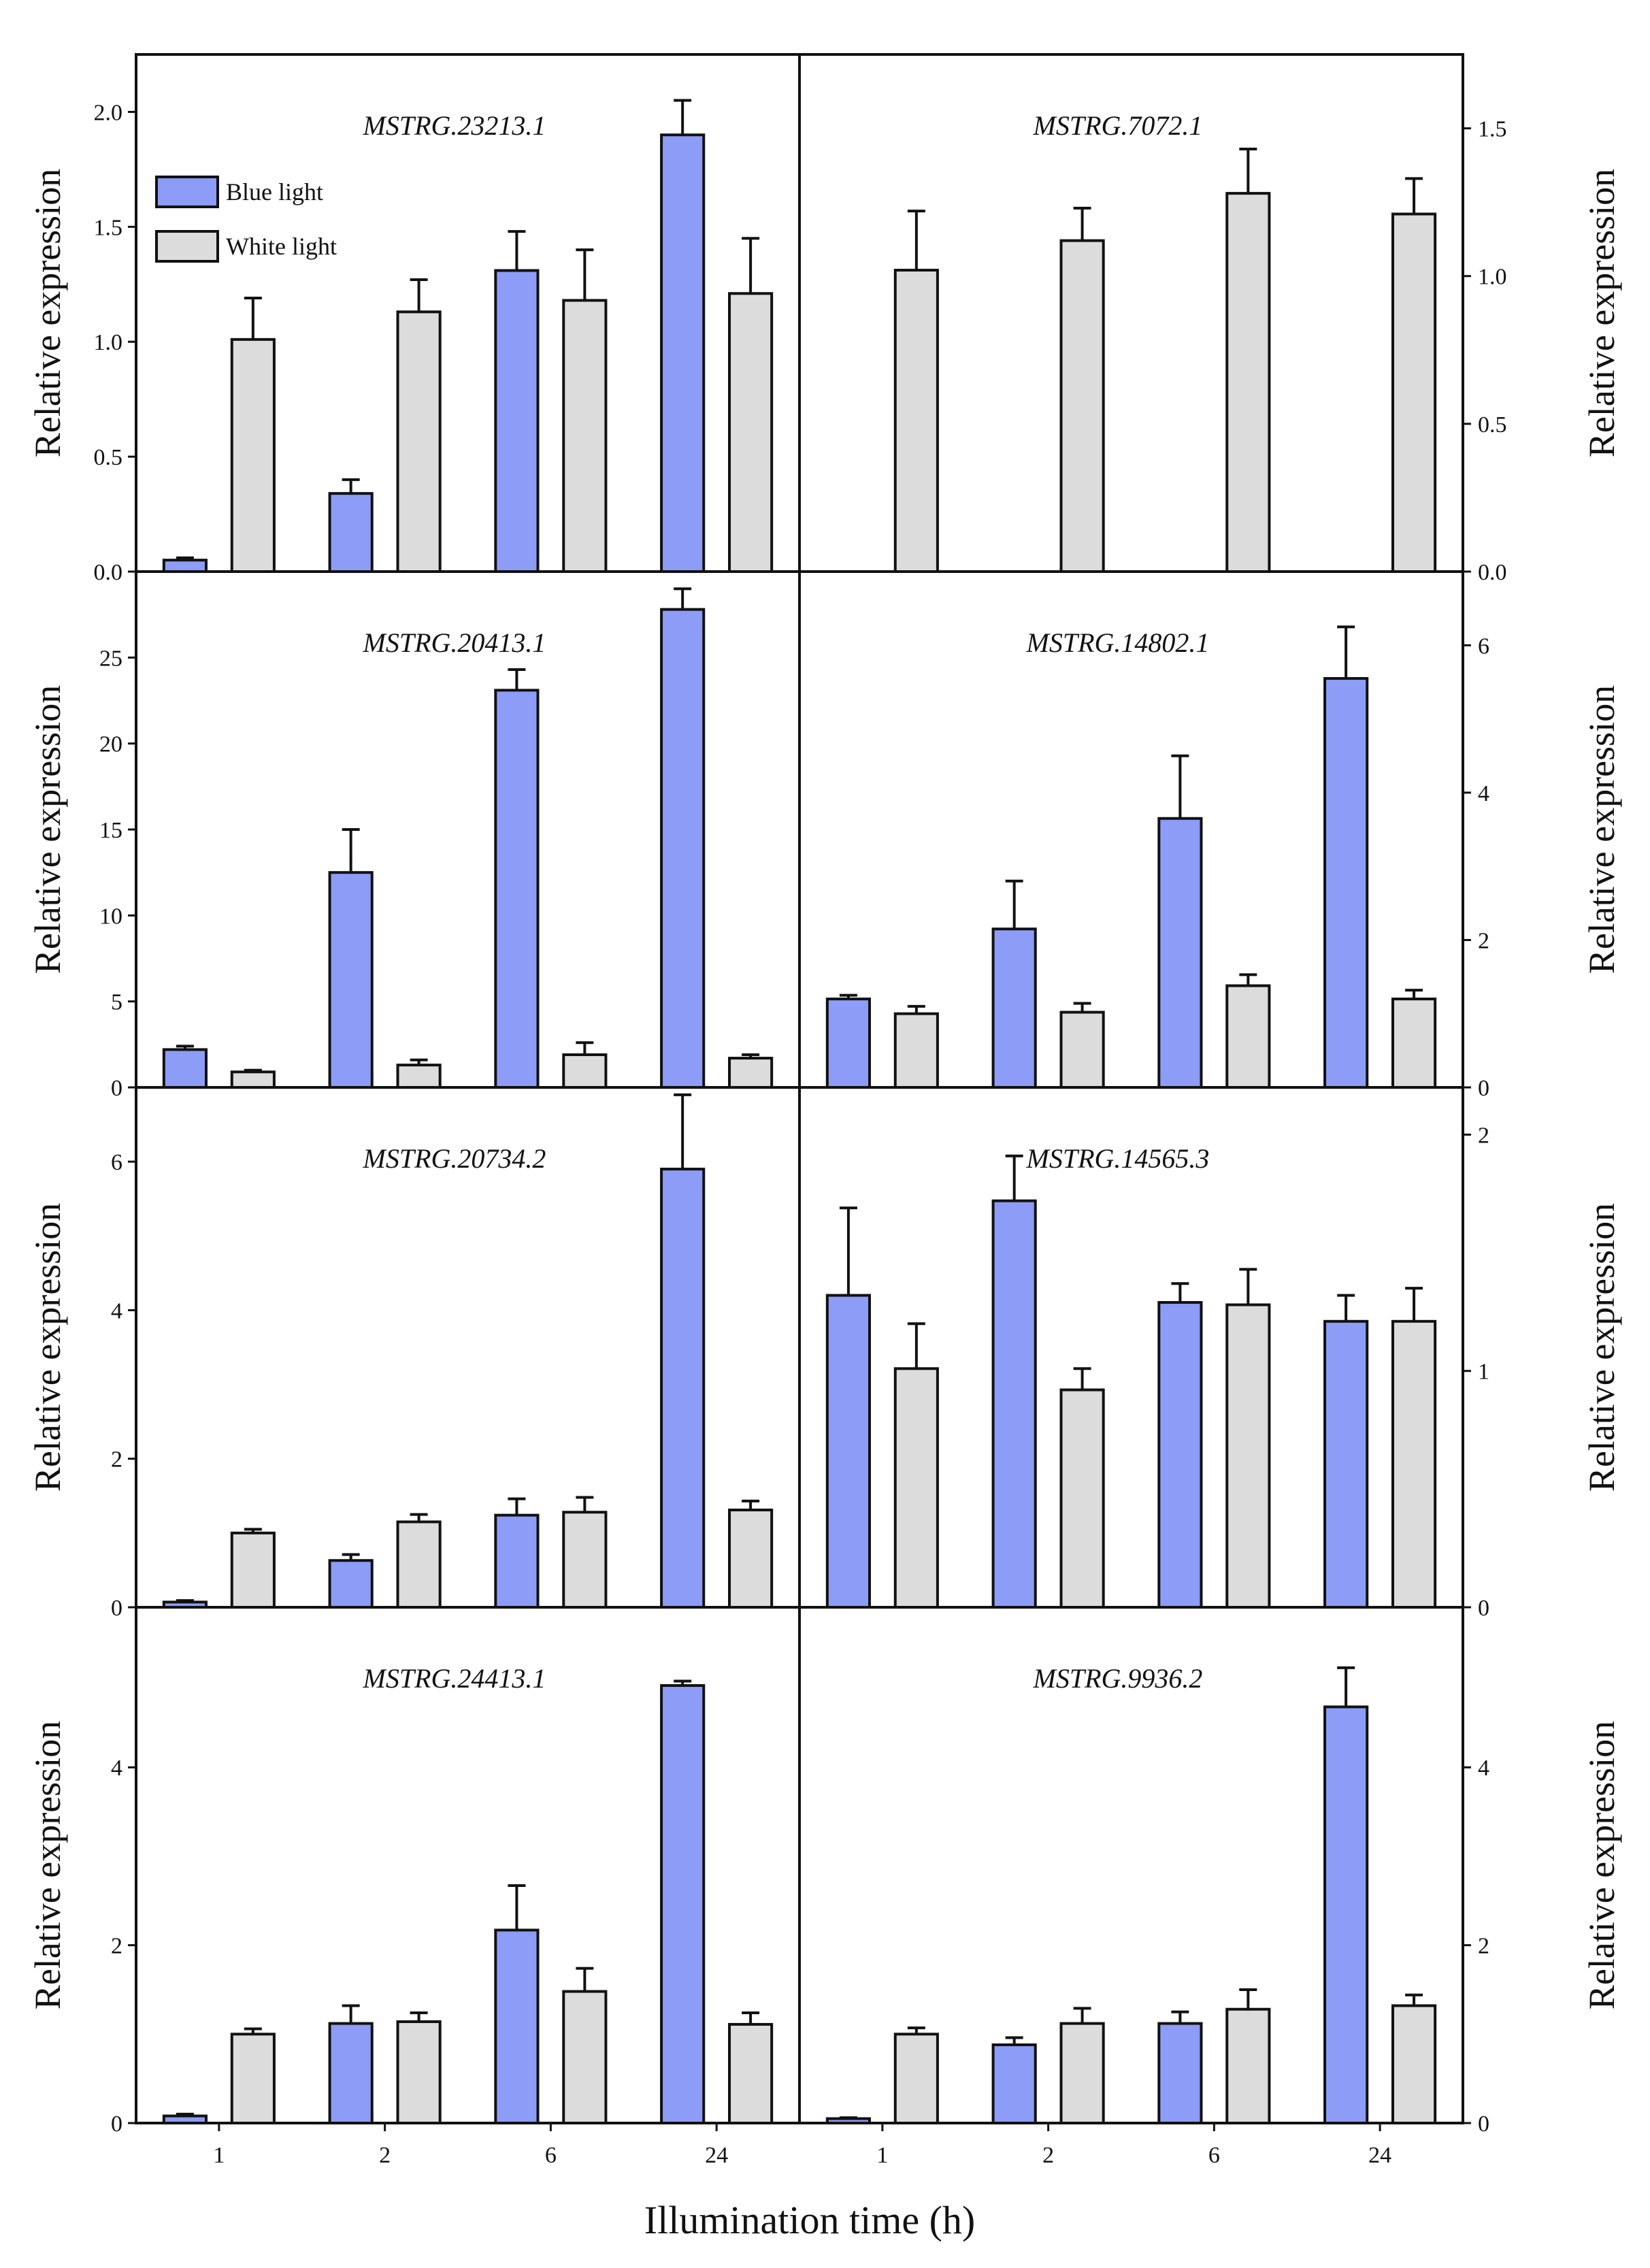  I want to click on panel-title: MSTRG.23213.1, so click(455, 125).